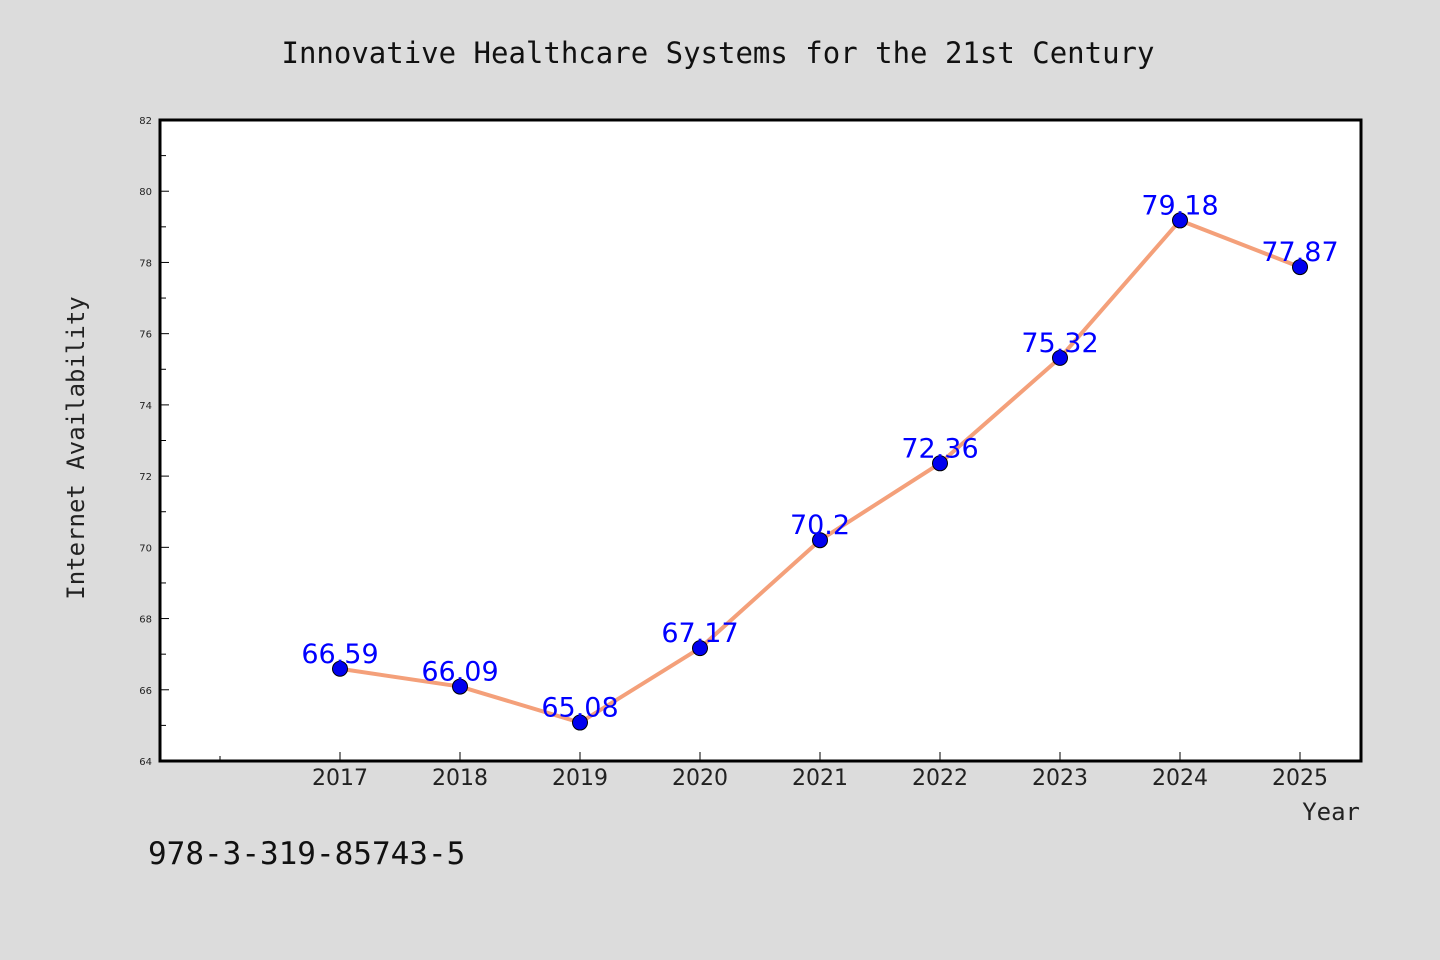 The image size is (1440, 960). Describe the element at coordinates (145, 121) in the screenshot. I see `y-tick-label: 82` at that location.